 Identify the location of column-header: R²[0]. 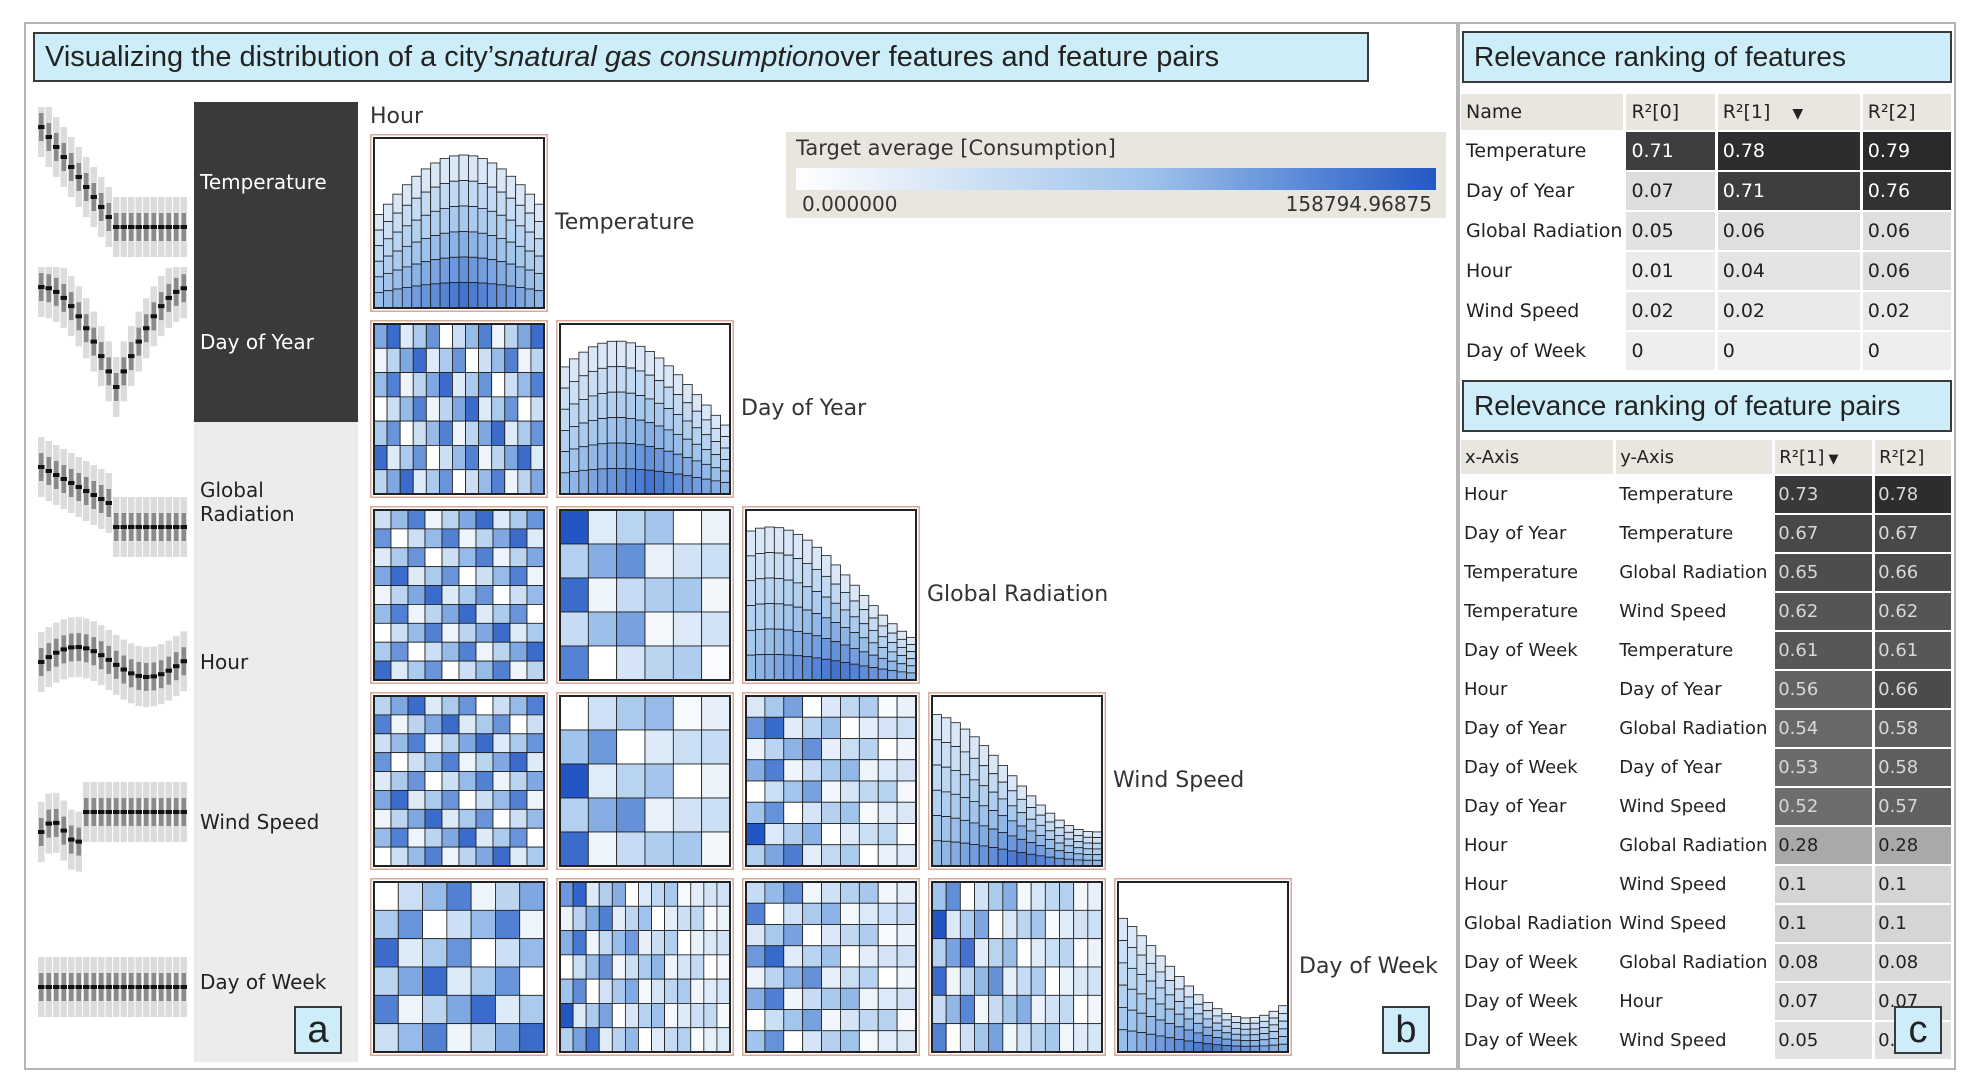
(1670, 112).